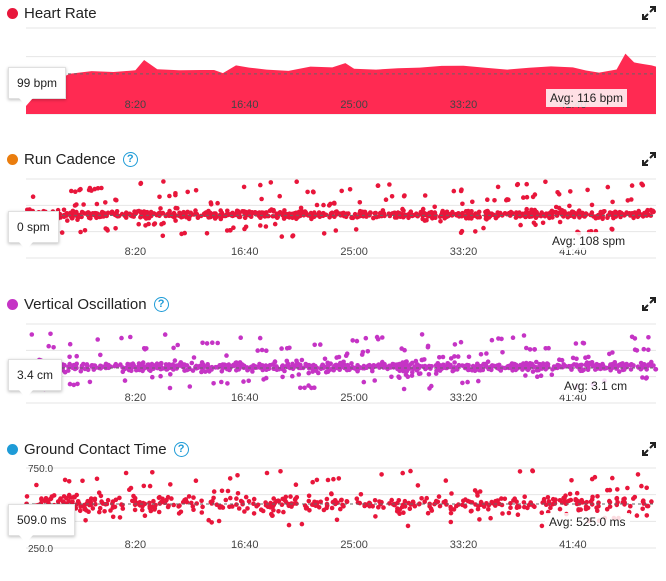 Image resolution: width=666 pixels, height=581 pixels. Describe the element at coordinates (573, 545) in the screenshot. I see `x-tick-label: 41:40` at that location.